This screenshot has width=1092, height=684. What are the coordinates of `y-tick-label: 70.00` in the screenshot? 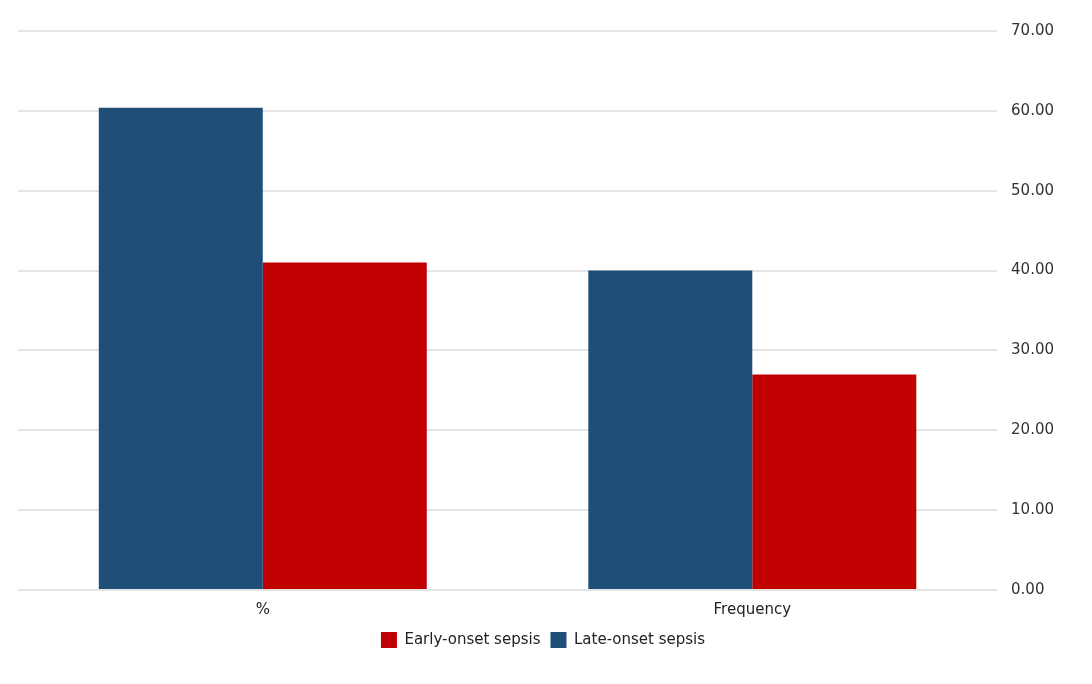 It's located at (1033, 29).